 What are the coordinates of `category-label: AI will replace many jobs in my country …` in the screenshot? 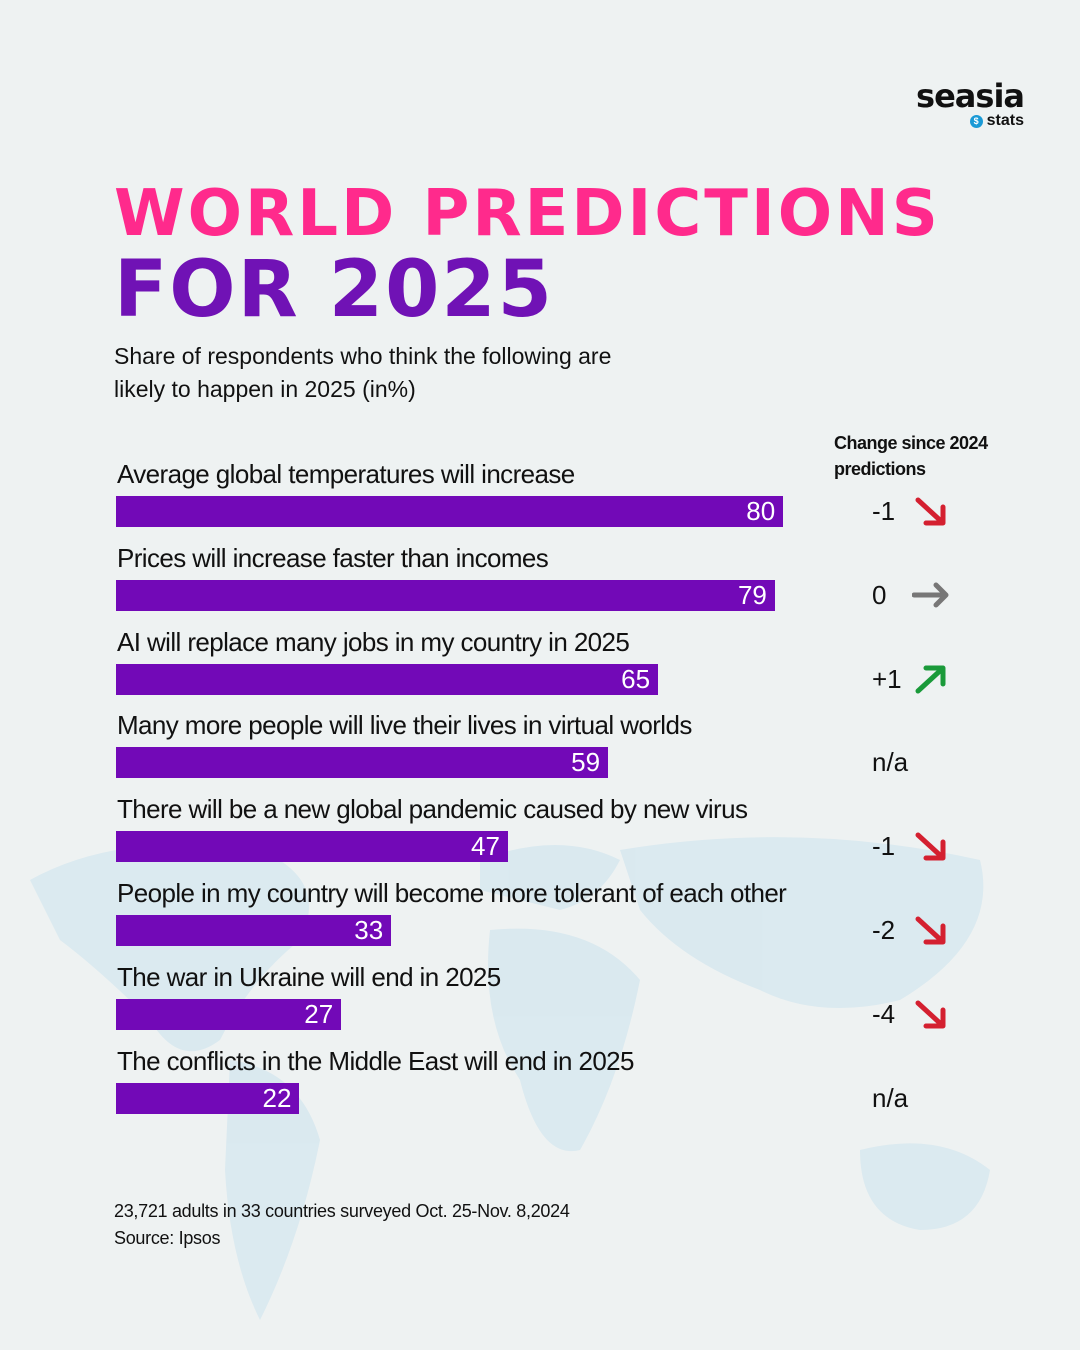 It's located at (373, 641).